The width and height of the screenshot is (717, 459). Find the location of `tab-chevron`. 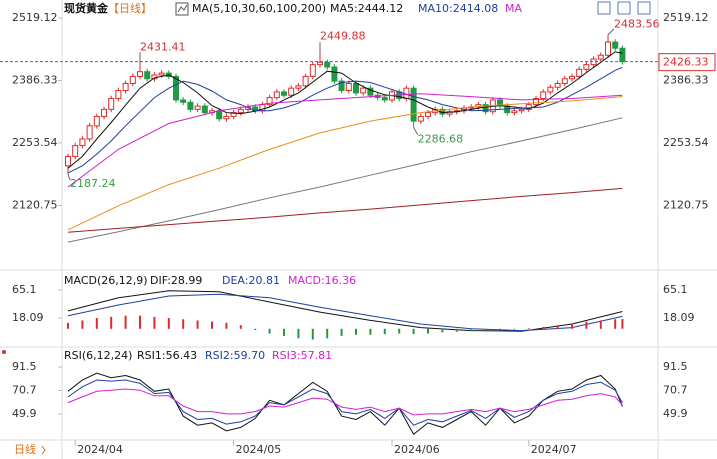

tab-chevron is located at coordinates (43, 450).